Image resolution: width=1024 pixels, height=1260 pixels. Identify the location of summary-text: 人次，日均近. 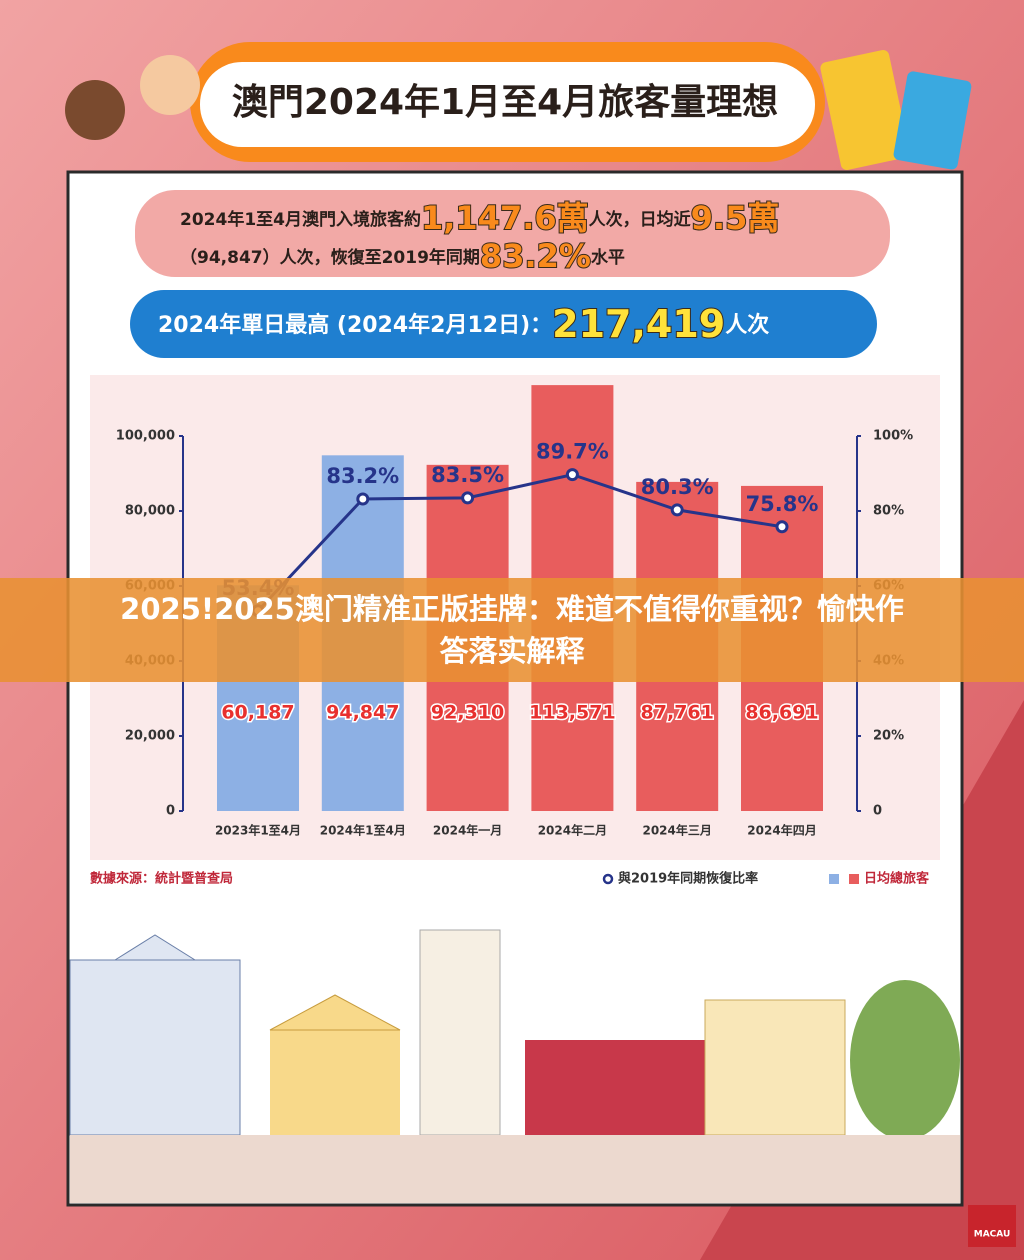
(640, 219).